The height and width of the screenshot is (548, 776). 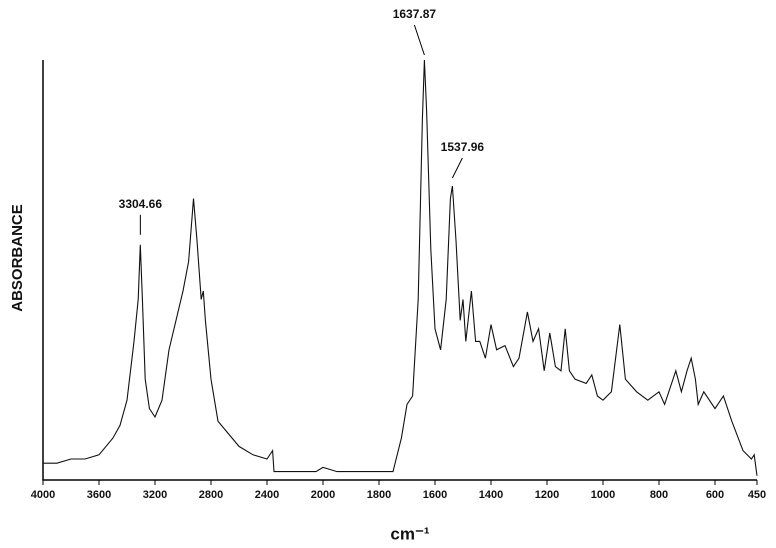 I want to click on x-tick-label: 3600, so click(x=99, y=495).